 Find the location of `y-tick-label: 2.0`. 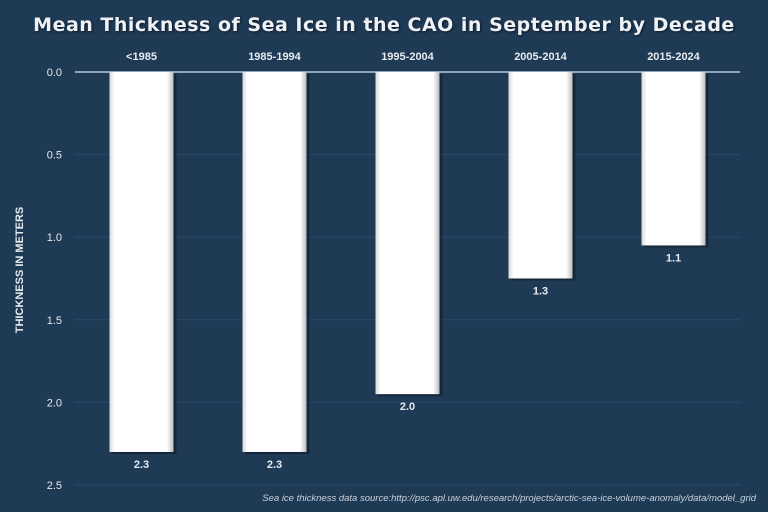

y-tick-label: 2.0 is located at coordinates (54, 403).